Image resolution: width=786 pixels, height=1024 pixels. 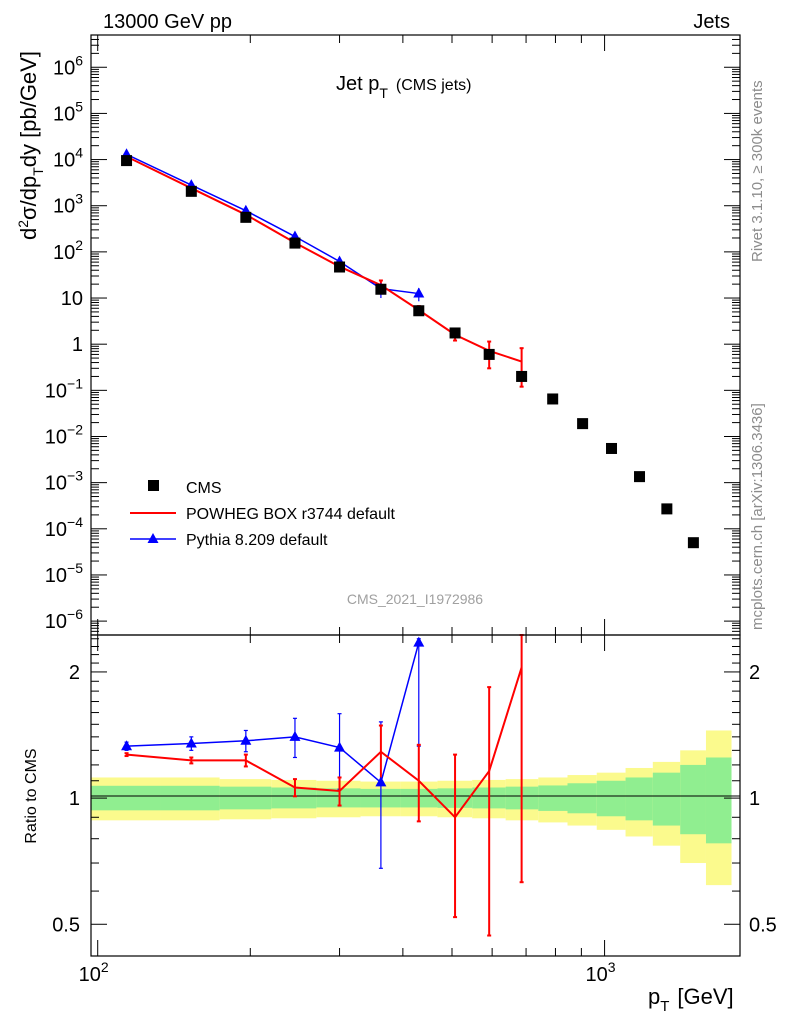 What do you see at coordinates (415, 599) in the screenshot?
I see `analysis-watermark: CMS_2021_I1972986` at bounding box center [415, 599].